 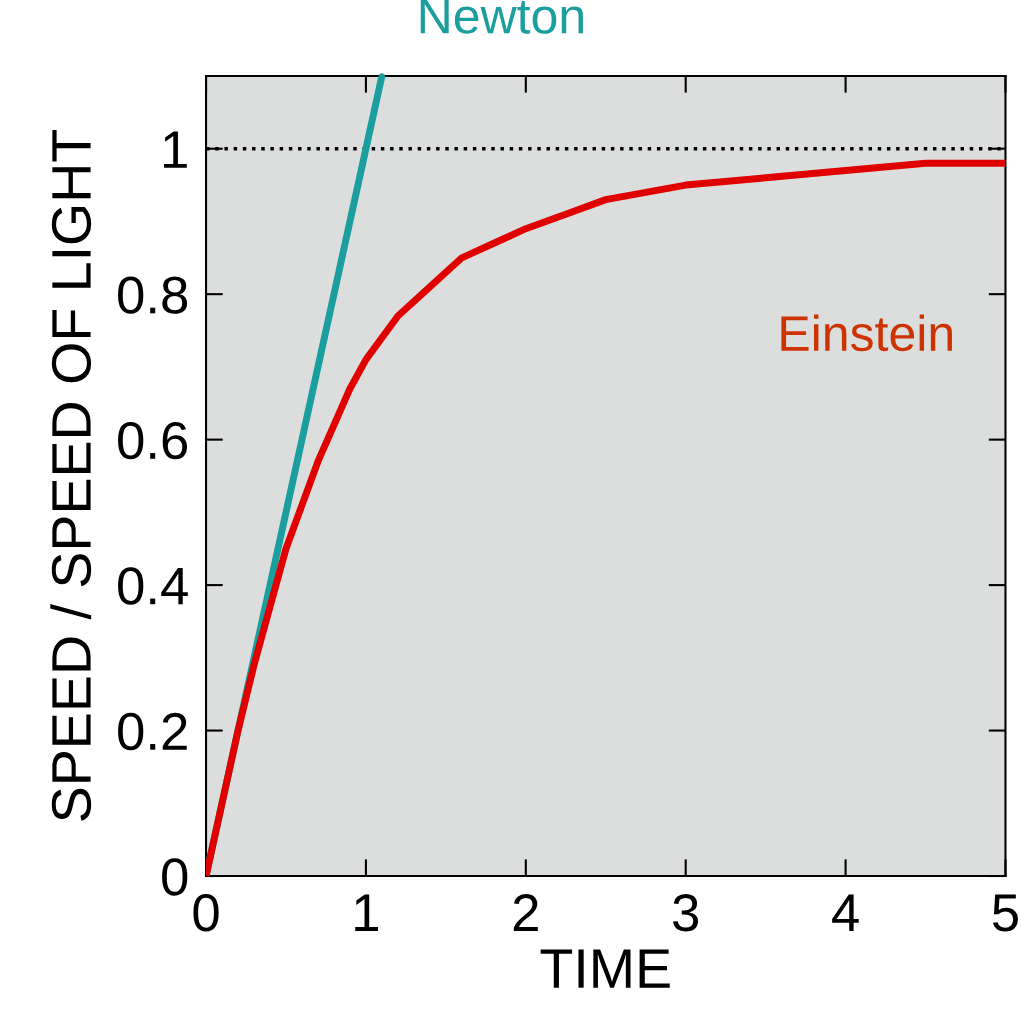 What do you see at coordinates (845, 912) in the screenshot?
I see `x-tick-label: 4` at bounding box center [845, 912].